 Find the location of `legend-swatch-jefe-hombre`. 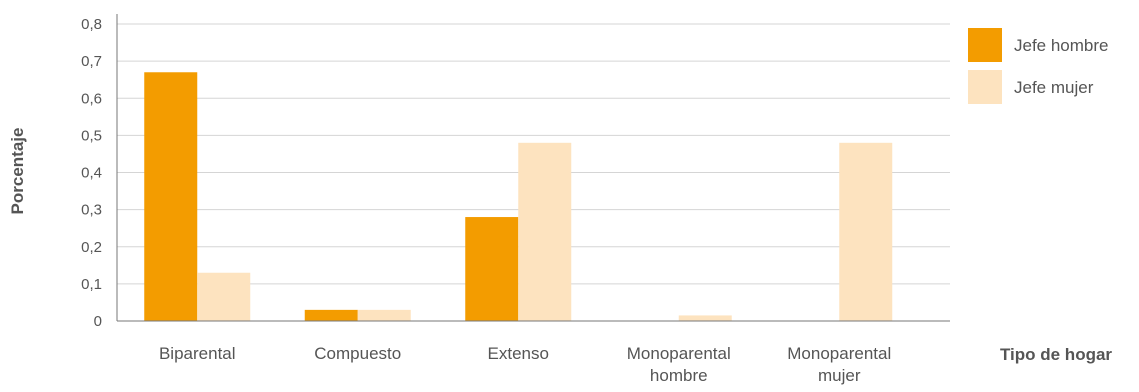

legend-swatch-jefe-hombre is located at coordinates (985, 45).